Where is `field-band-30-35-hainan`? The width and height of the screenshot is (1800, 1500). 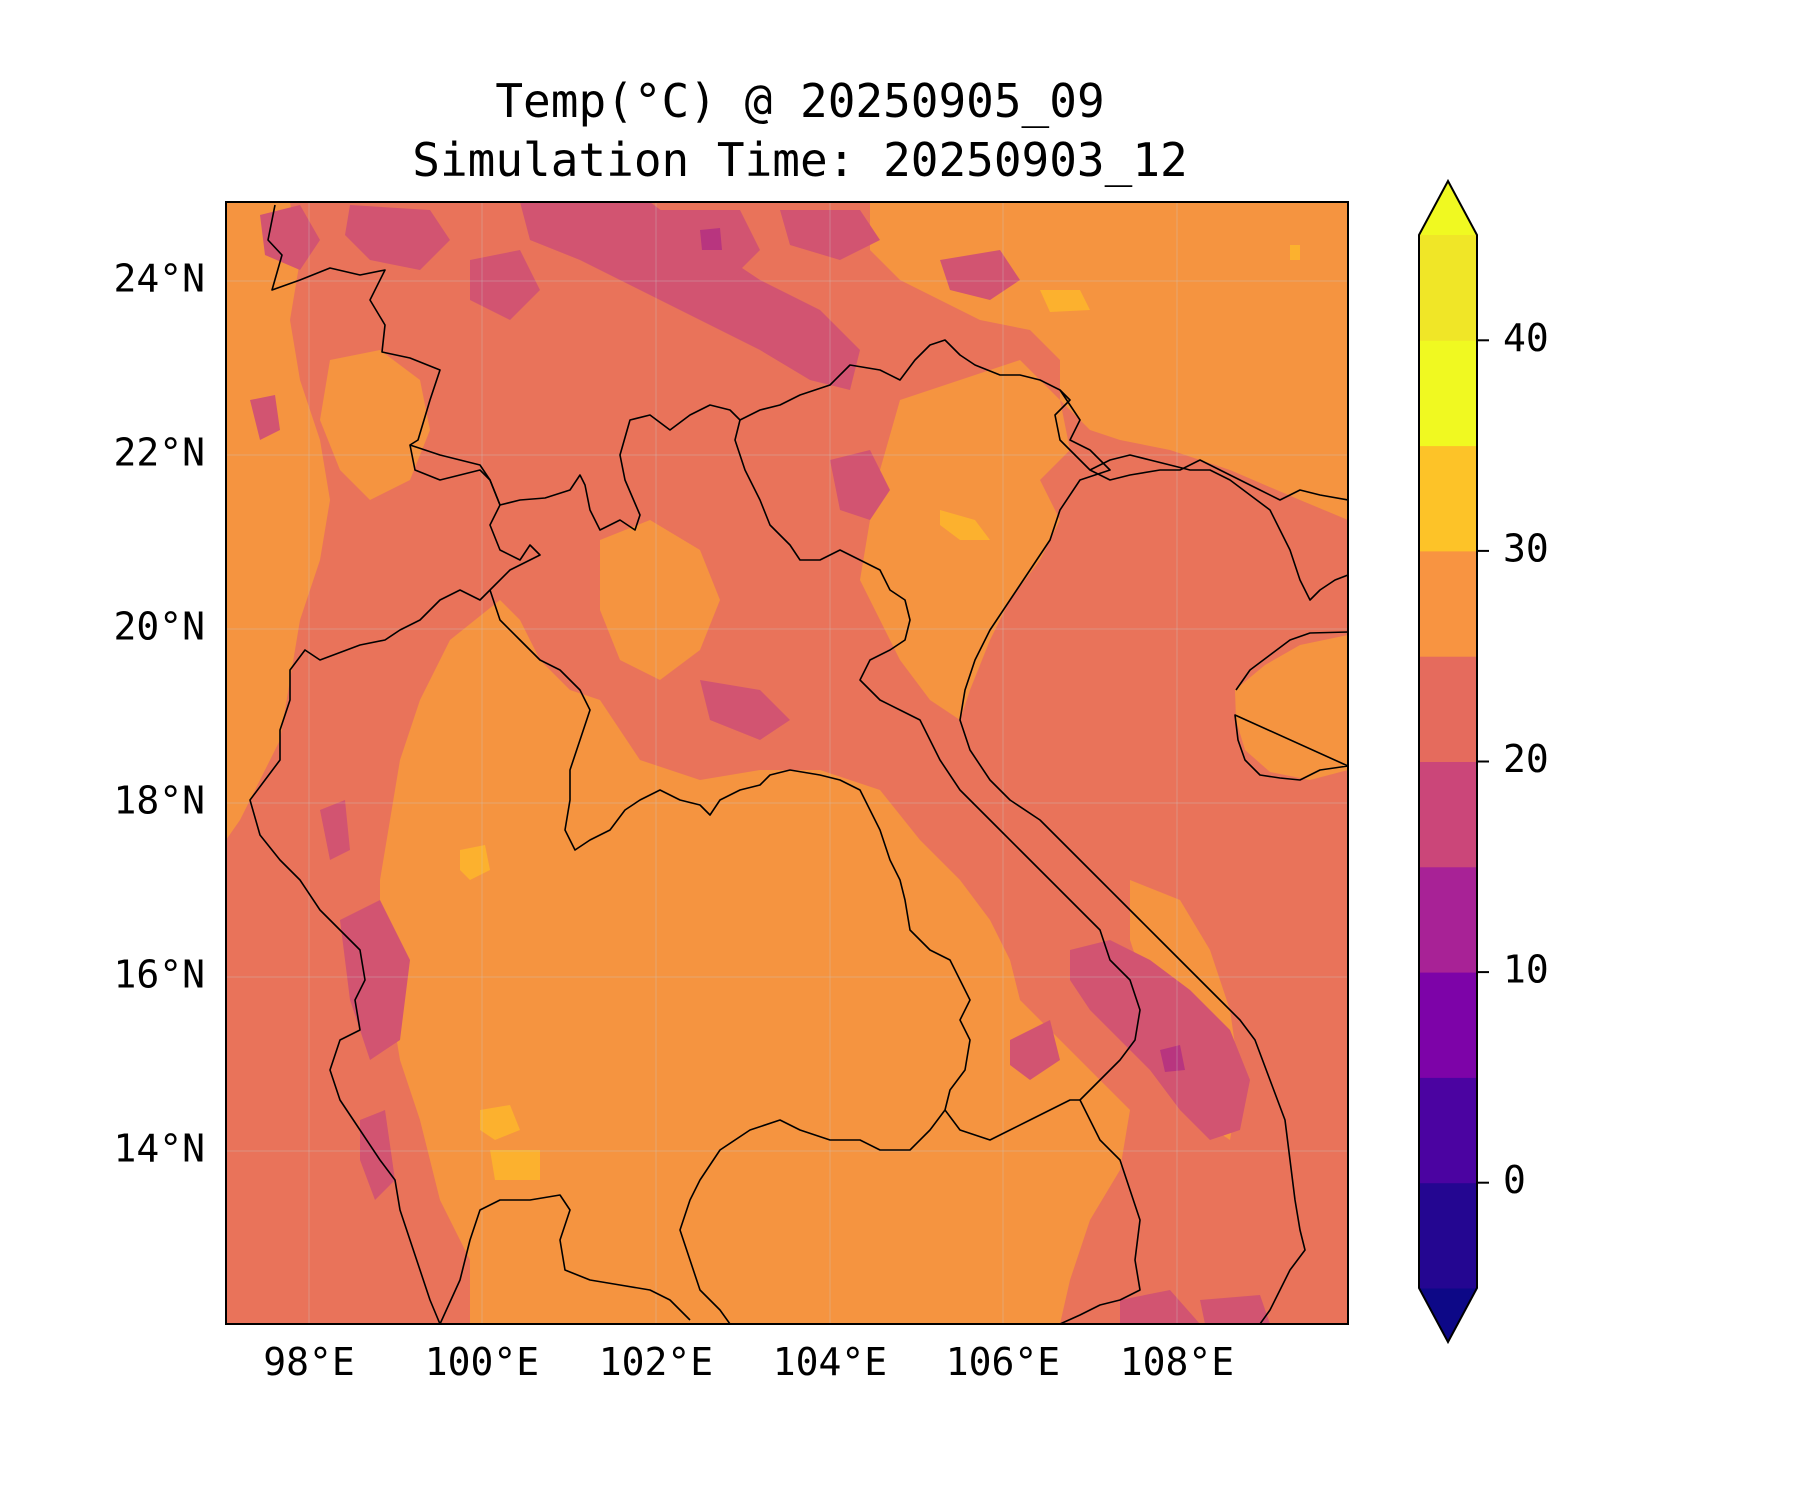
field-band-30-35-hainan is located at coordinates (1291, 707).